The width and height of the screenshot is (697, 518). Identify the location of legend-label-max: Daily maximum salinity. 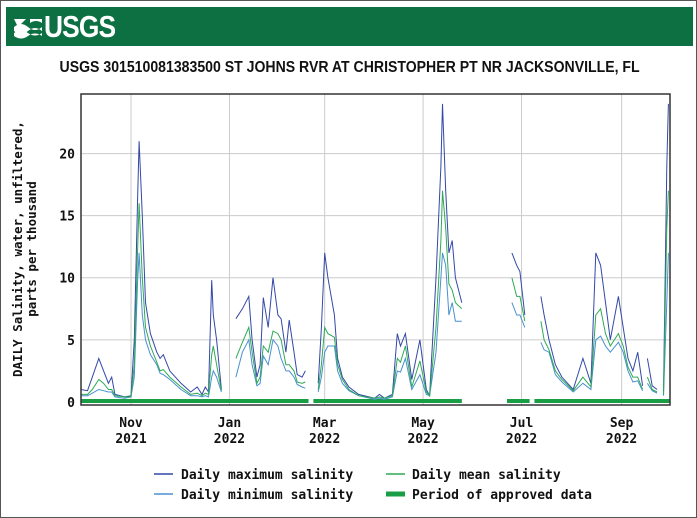
(267, 475).